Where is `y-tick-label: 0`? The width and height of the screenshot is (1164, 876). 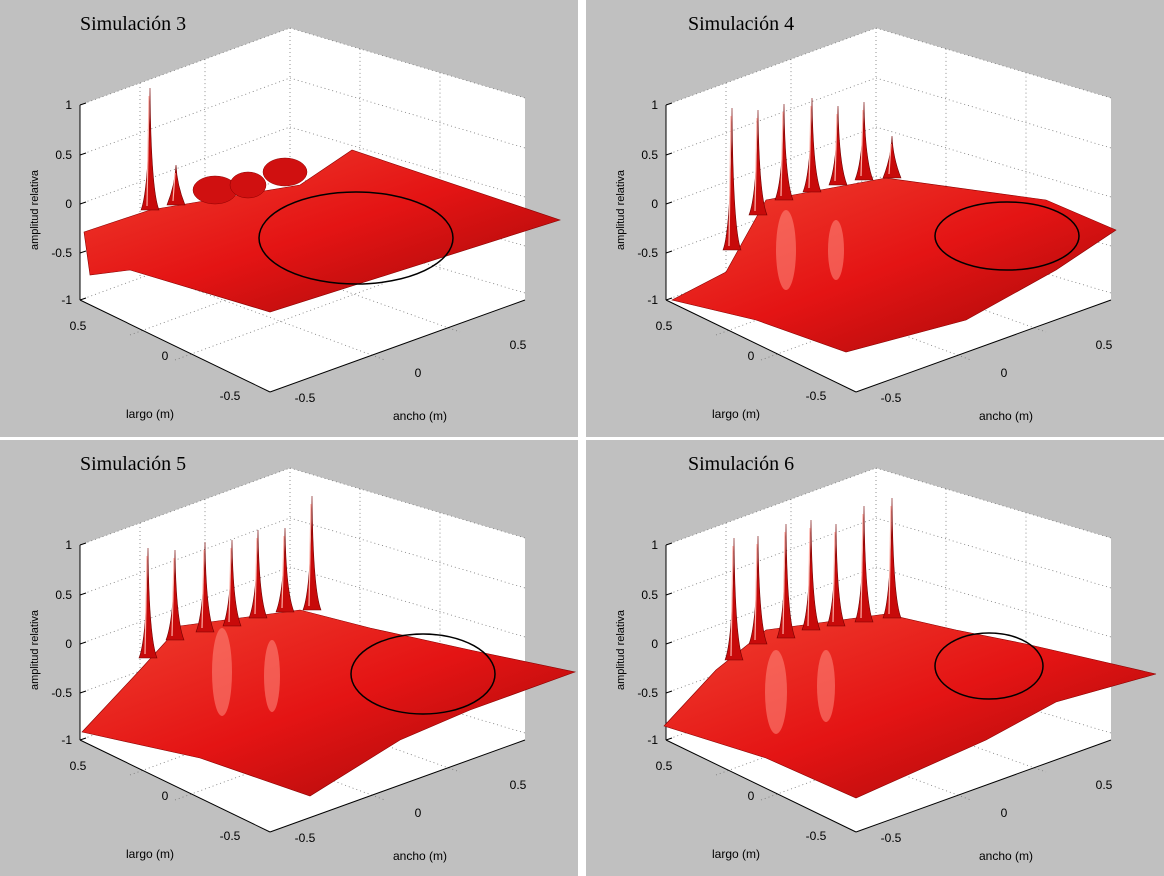 y-tick-label: 0 is located at coordinates (418, 813).